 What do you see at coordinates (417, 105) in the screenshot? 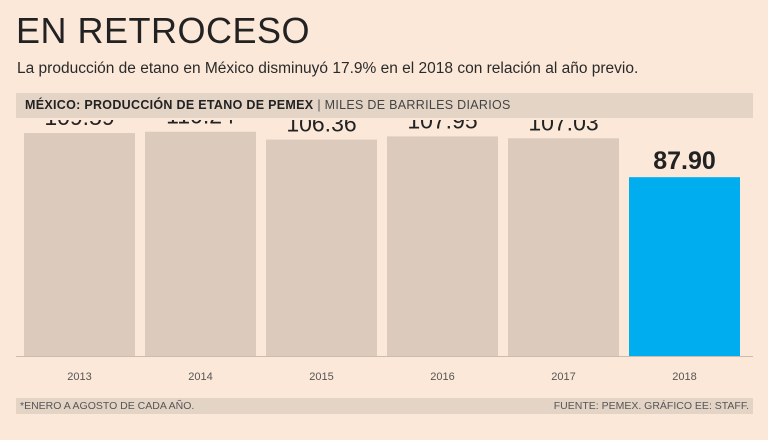
I see `band-unit: MILES DE BARRILES DIARIOS` at bounding box center [417, 105].